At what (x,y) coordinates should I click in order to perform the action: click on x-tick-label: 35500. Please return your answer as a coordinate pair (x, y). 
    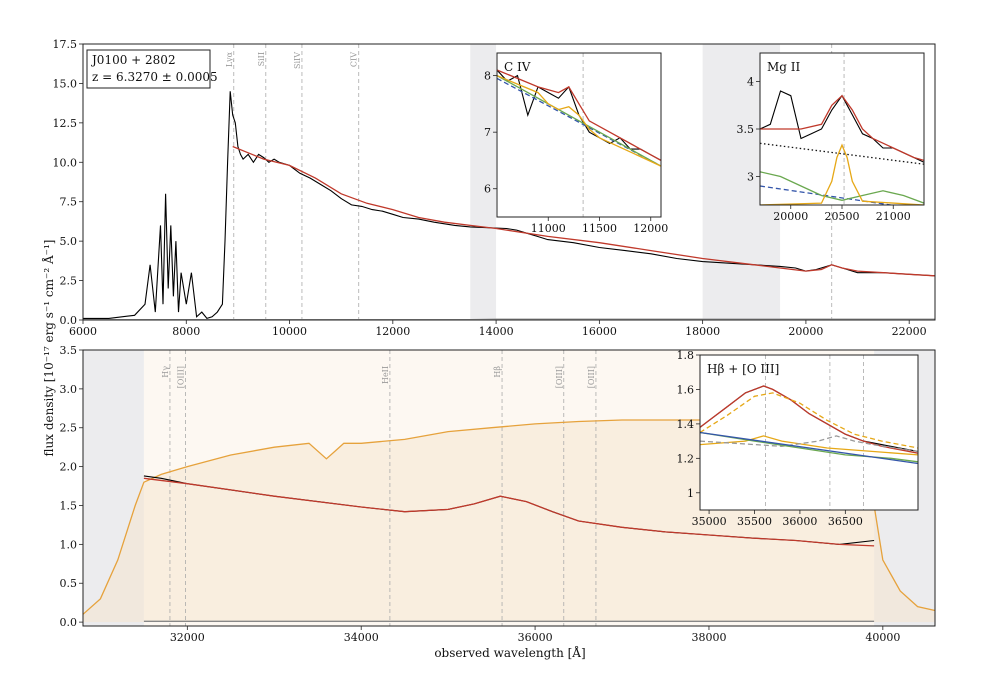
    Looking at the image, I should click on (754, 521).